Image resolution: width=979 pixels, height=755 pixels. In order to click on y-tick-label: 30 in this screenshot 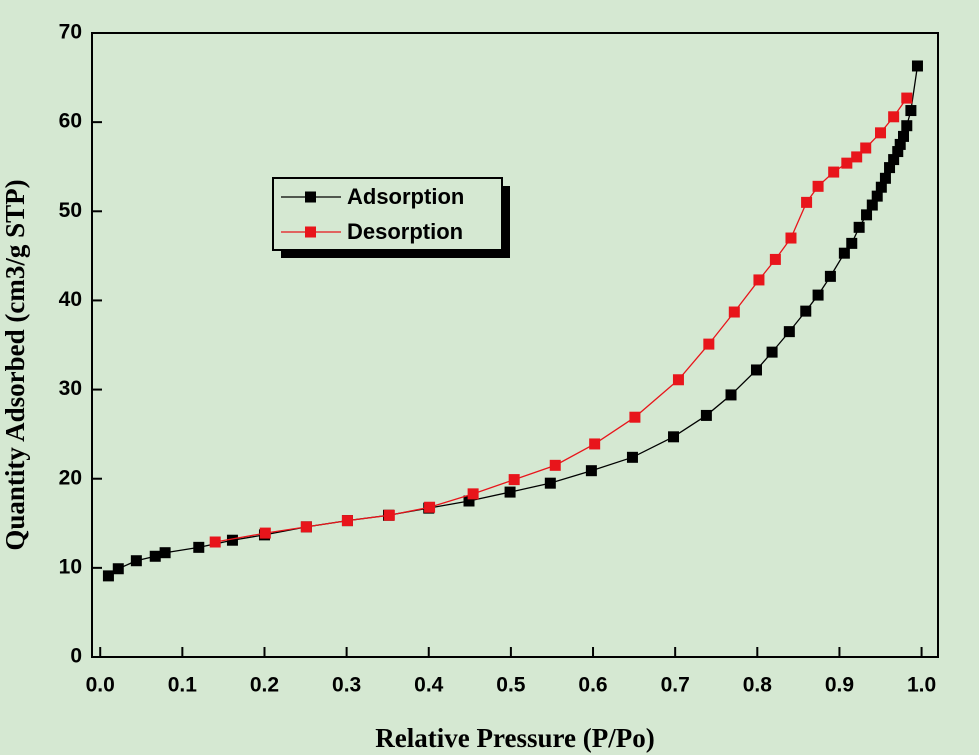, I will do `click(70, 388)`.